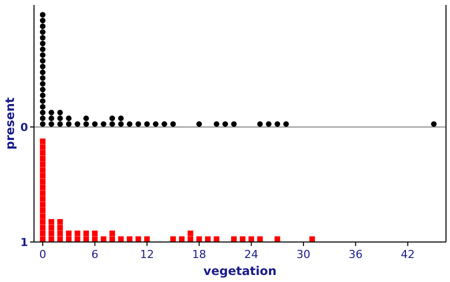  Describe the element at coordinates (24, 242) in the screenshot. I see `y-tick-label: 1` at that location.